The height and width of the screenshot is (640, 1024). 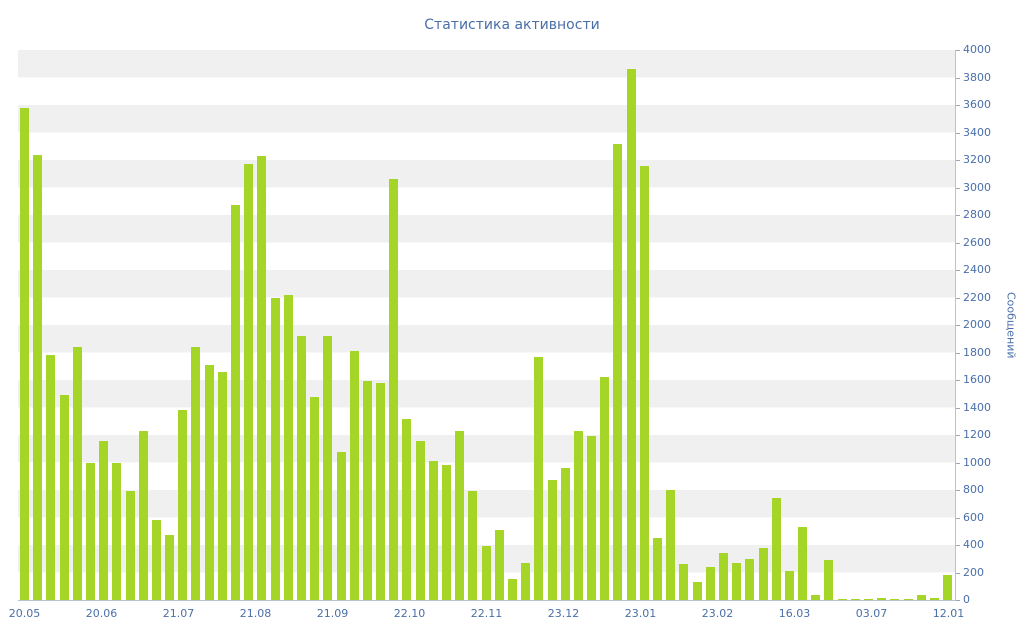 I want to click on y-axis-title: Сообщений, so click(x=1011, y=325).